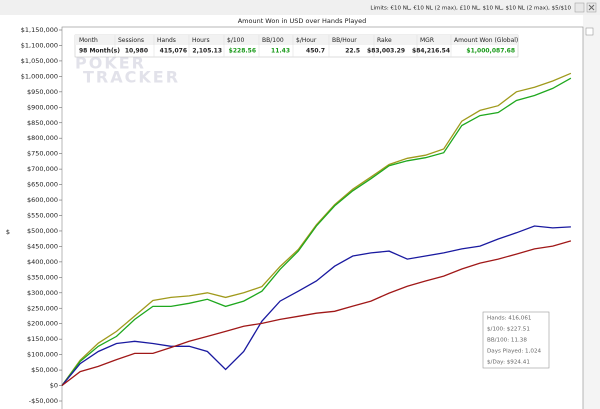  I want to click on table-header: Amount Won (Global), so click(486, 40).